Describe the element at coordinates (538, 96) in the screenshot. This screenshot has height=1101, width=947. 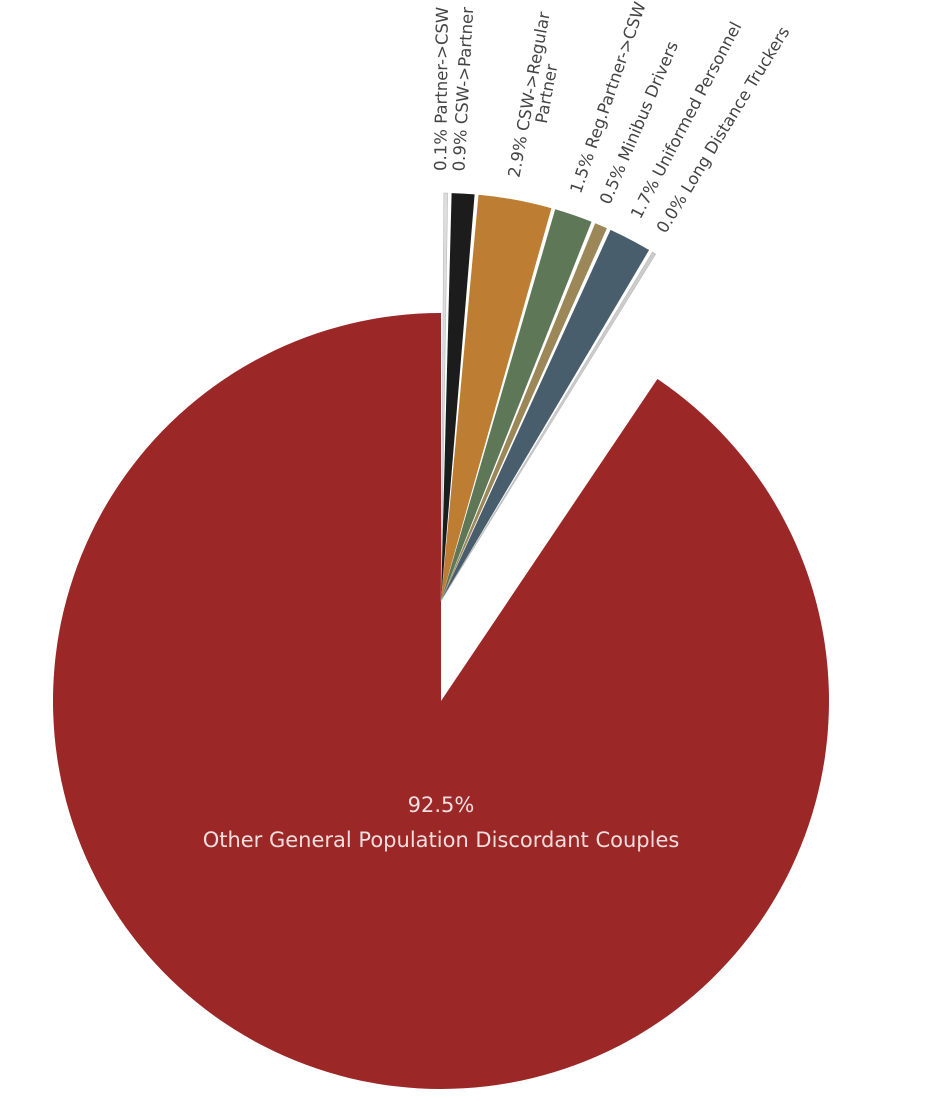
I see `slice-label-csw-regular-partner: 2.9% CSW->RegularPartner` at that location.